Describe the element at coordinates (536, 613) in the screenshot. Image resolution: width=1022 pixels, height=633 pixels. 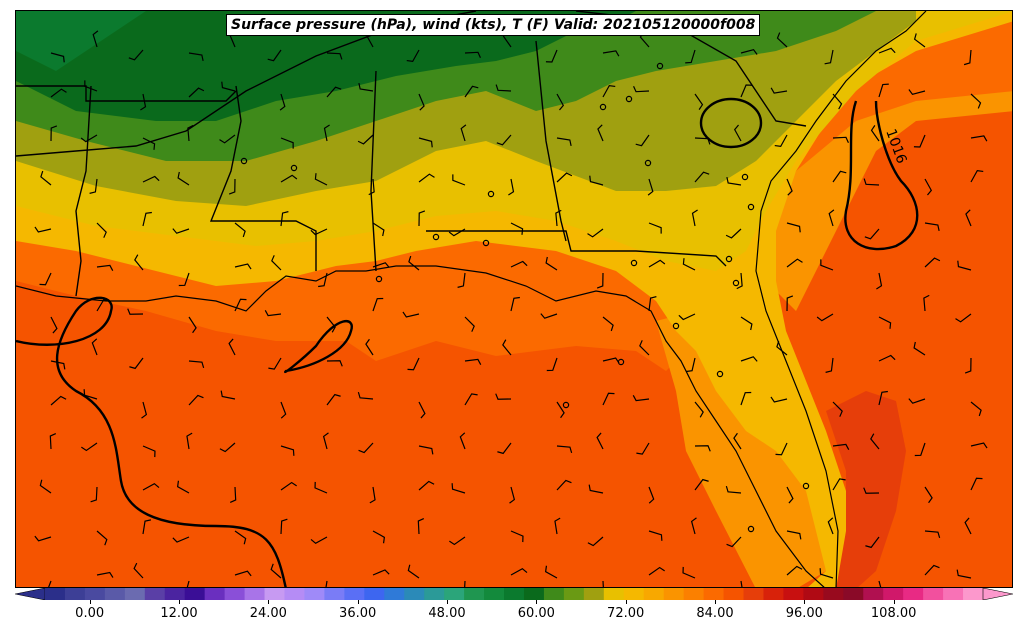
I see `colorbar-tick-label: 60.00` at that location.